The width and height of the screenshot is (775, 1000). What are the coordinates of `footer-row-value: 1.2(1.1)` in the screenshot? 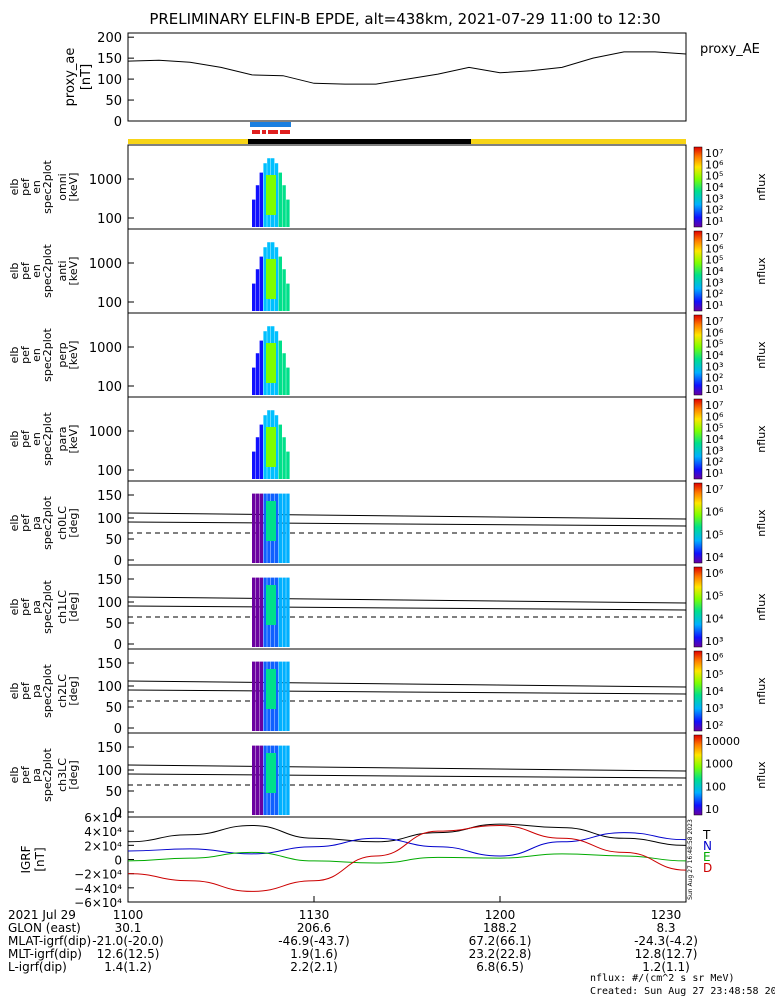 It's located at (666, 967).